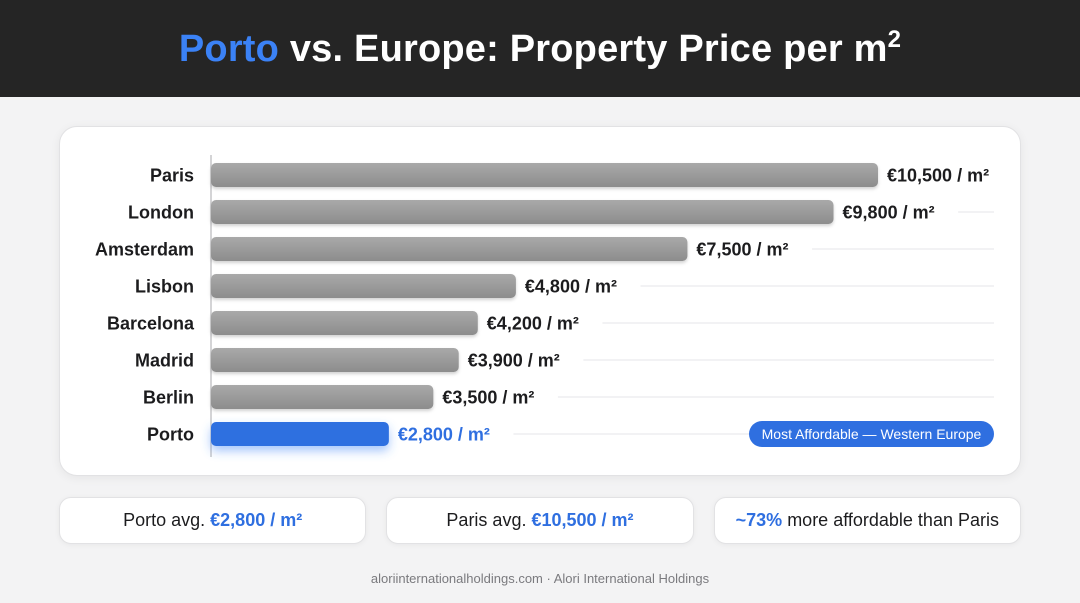 The width and height of the screenshot is (1080, 603). What do you see at coordinates (486, 520) in the screenshot?
I see `paris-average-label: Paris avg.` at bounding box center [486, 520].